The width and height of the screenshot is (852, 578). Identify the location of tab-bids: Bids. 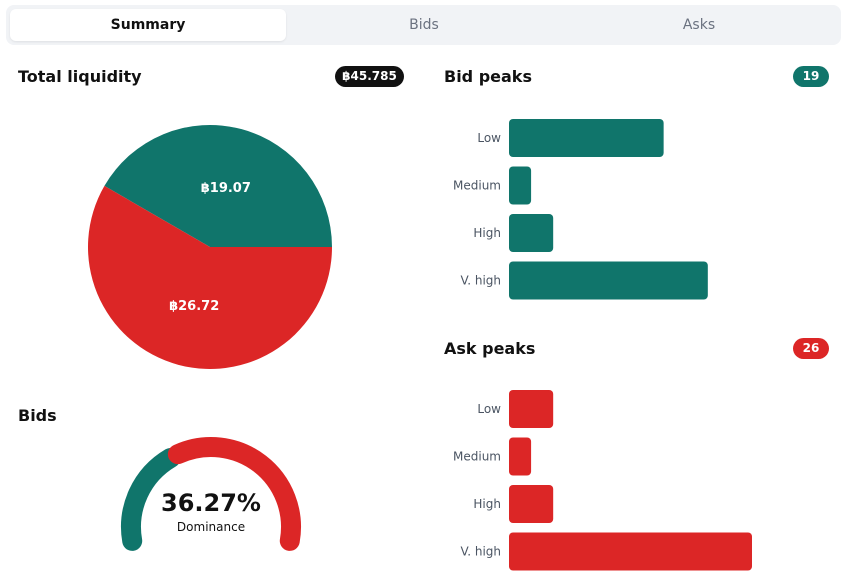
(424, 25).